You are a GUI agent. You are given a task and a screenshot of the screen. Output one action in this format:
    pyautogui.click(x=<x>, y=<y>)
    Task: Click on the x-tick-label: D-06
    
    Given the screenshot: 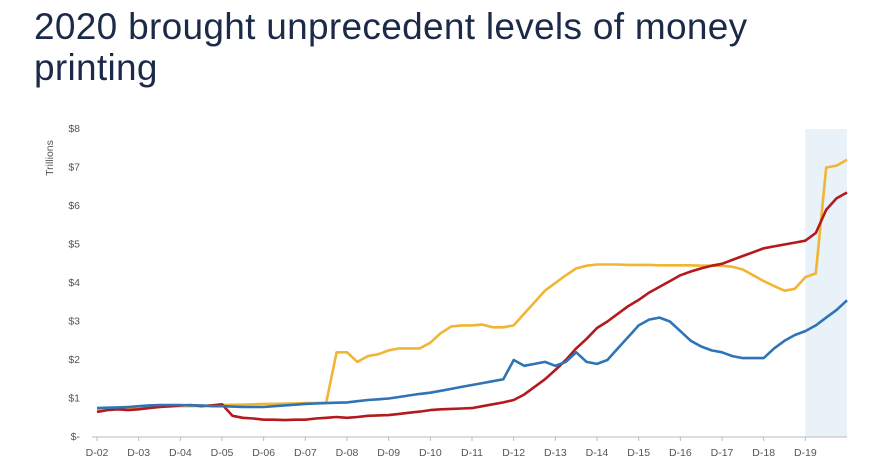 What is the action you would take?
    pyautogui.click(x=263, y=453)
    